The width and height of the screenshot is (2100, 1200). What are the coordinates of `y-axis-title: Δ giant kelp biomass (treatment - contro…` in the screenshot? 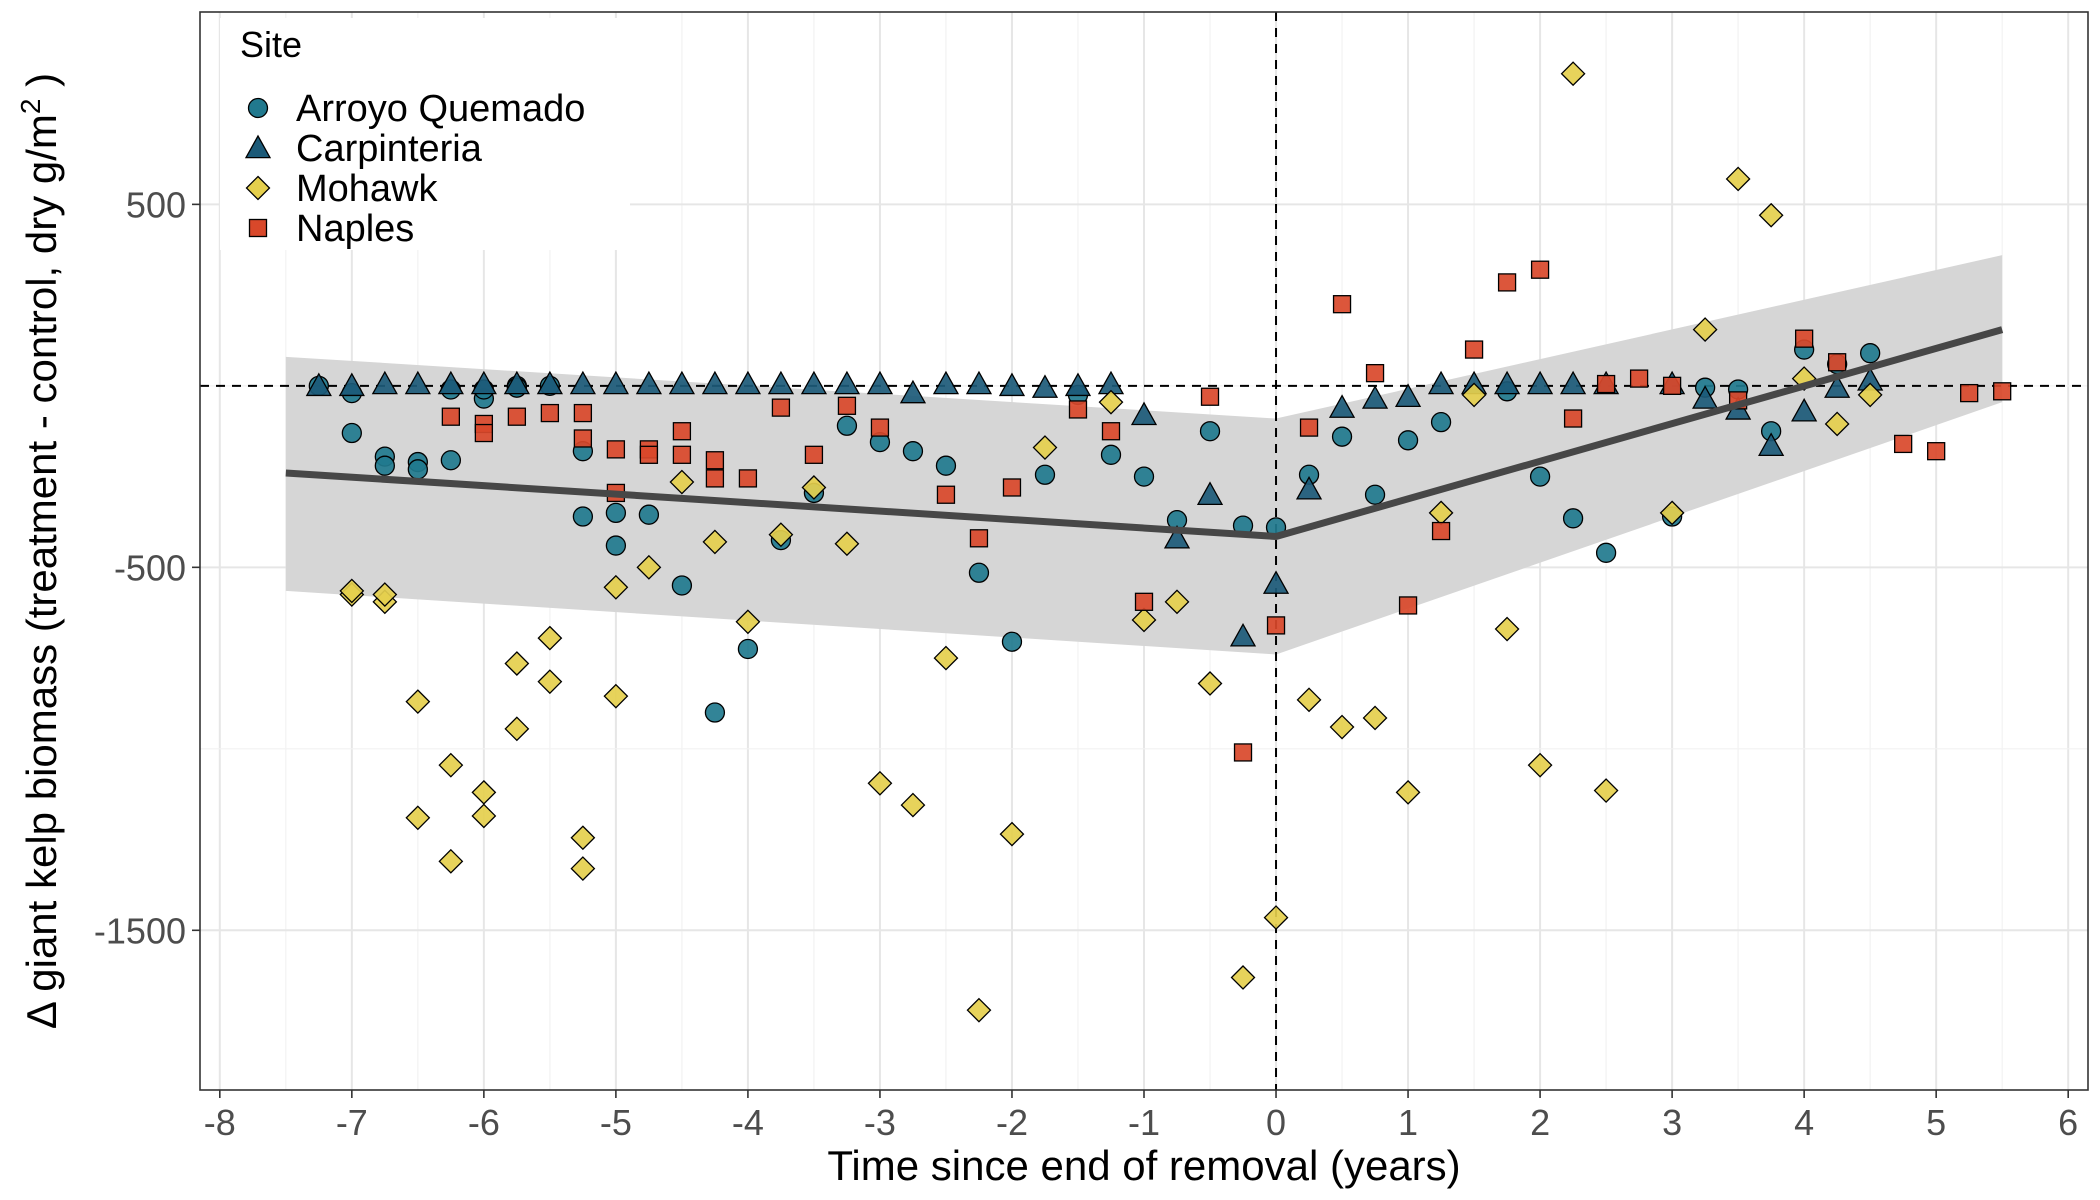 It's located at (40, 551).